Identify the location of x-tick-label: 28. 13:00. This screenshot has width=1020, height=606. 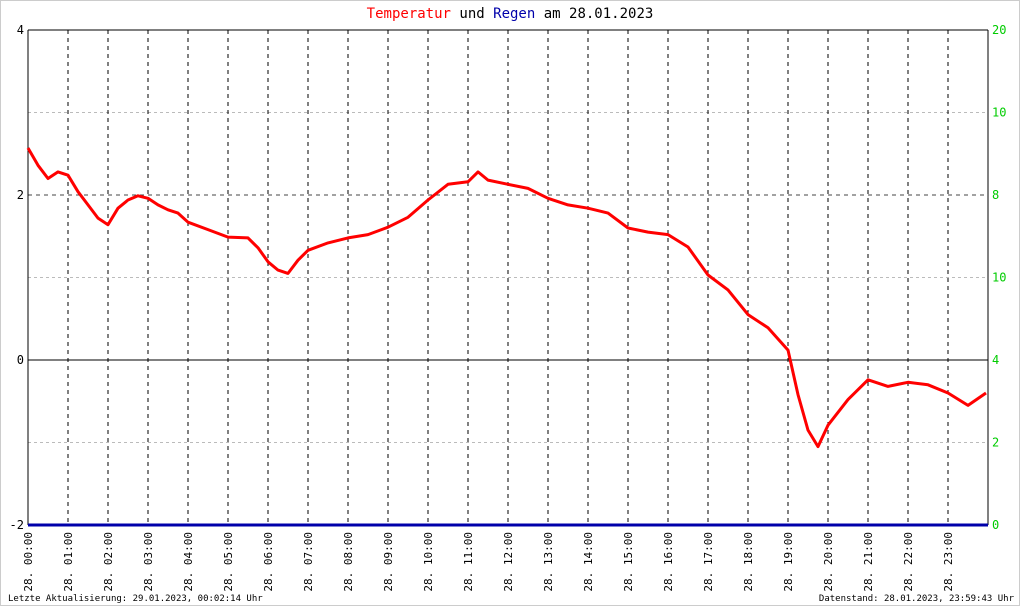
(548, 562).